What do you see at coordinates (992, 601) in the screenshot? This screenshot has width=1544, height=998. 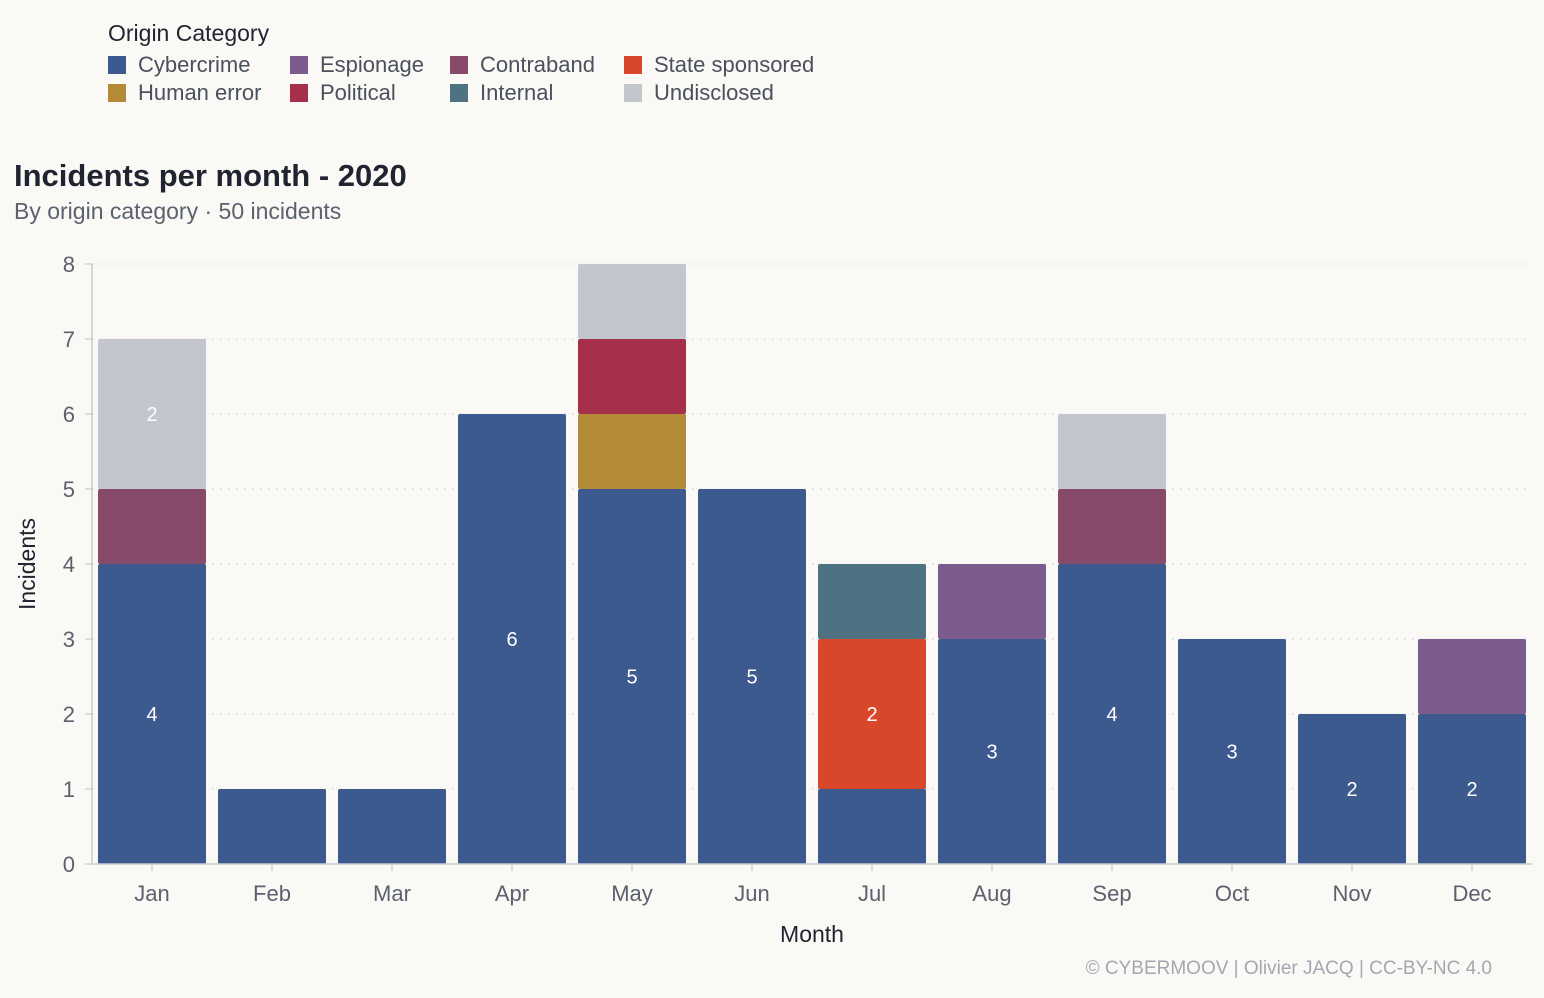 I see `bar-aug-espionage` at bounding box center [992, 601].